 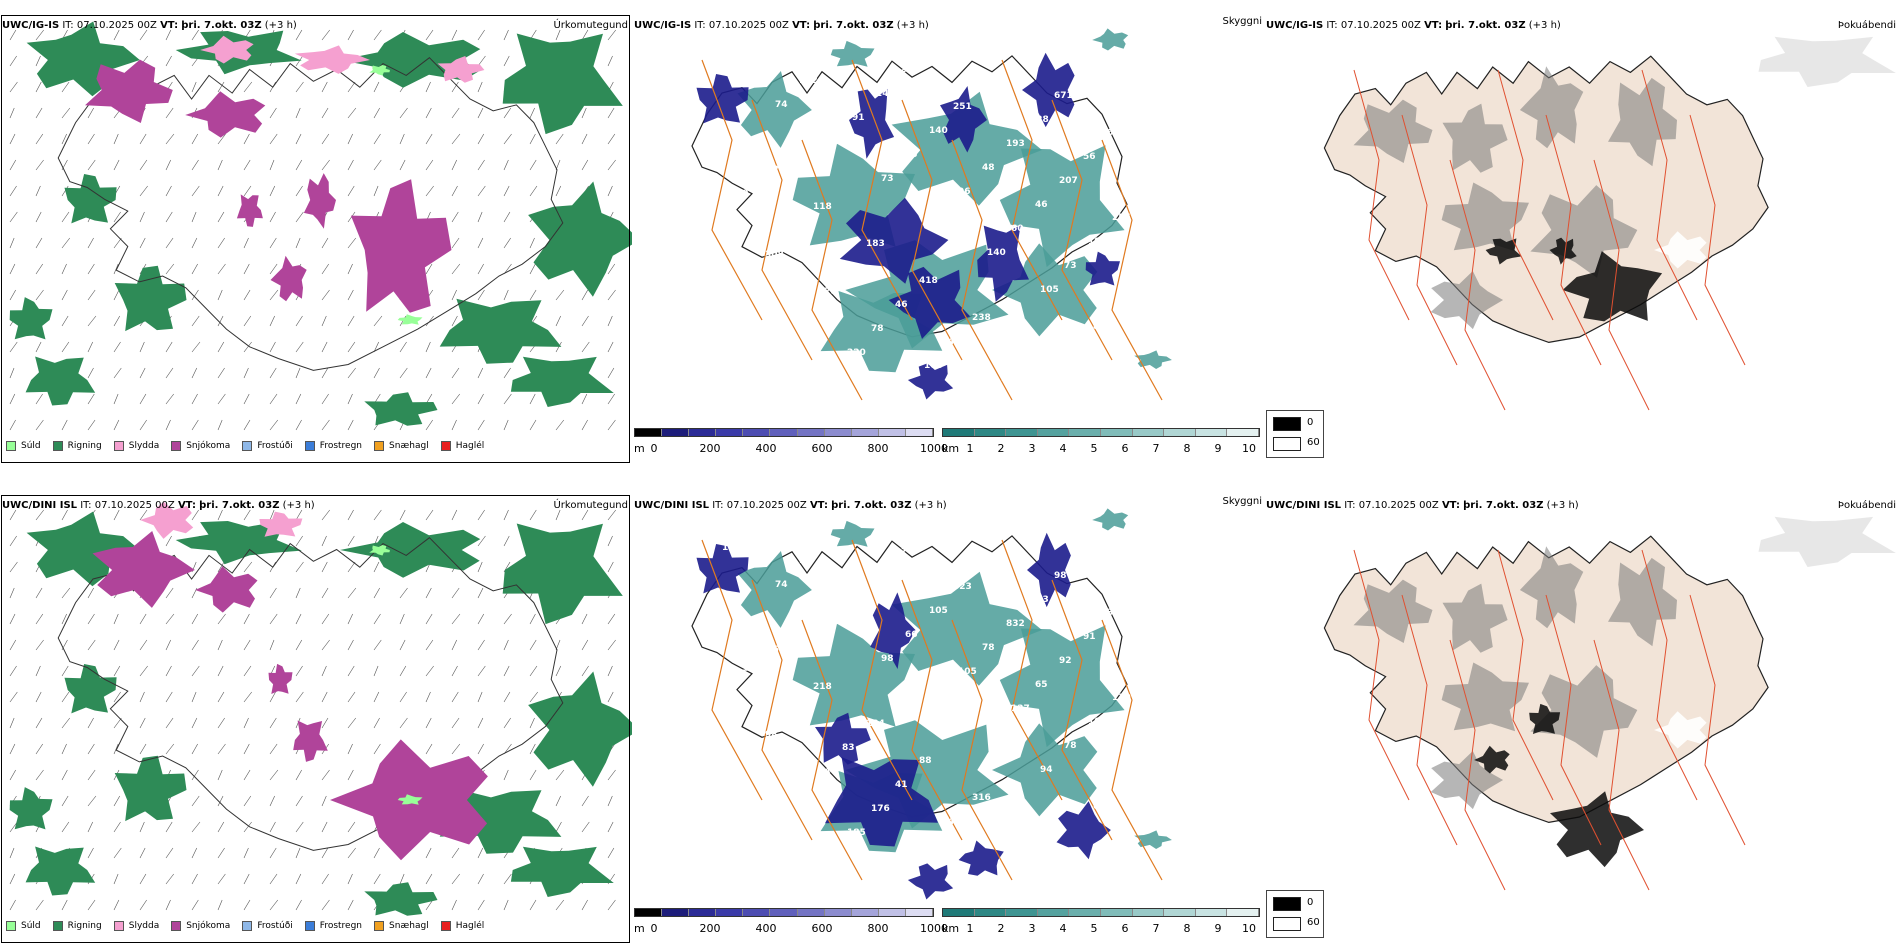 I want to click on ceiling-value-label: 107, so click(x=803, y=796).